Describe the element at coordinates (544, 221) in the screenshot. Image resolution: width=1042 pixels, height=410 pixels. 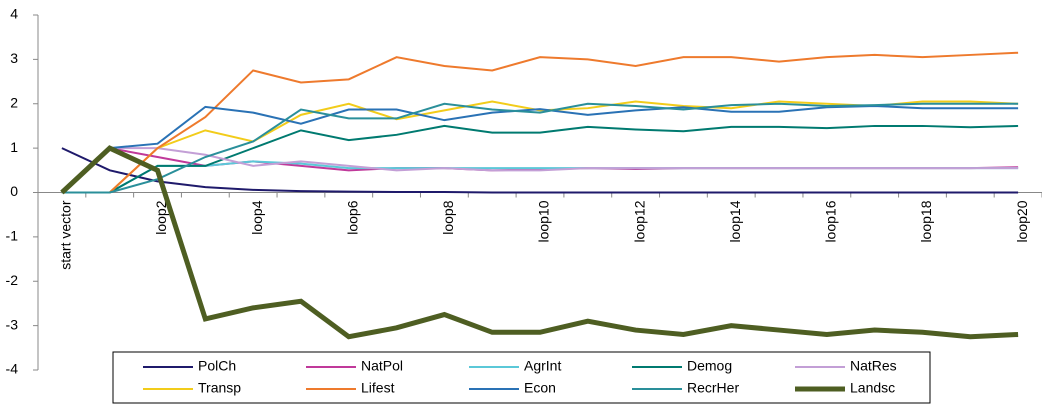
I see `x-tick-label: loop10` at that location.